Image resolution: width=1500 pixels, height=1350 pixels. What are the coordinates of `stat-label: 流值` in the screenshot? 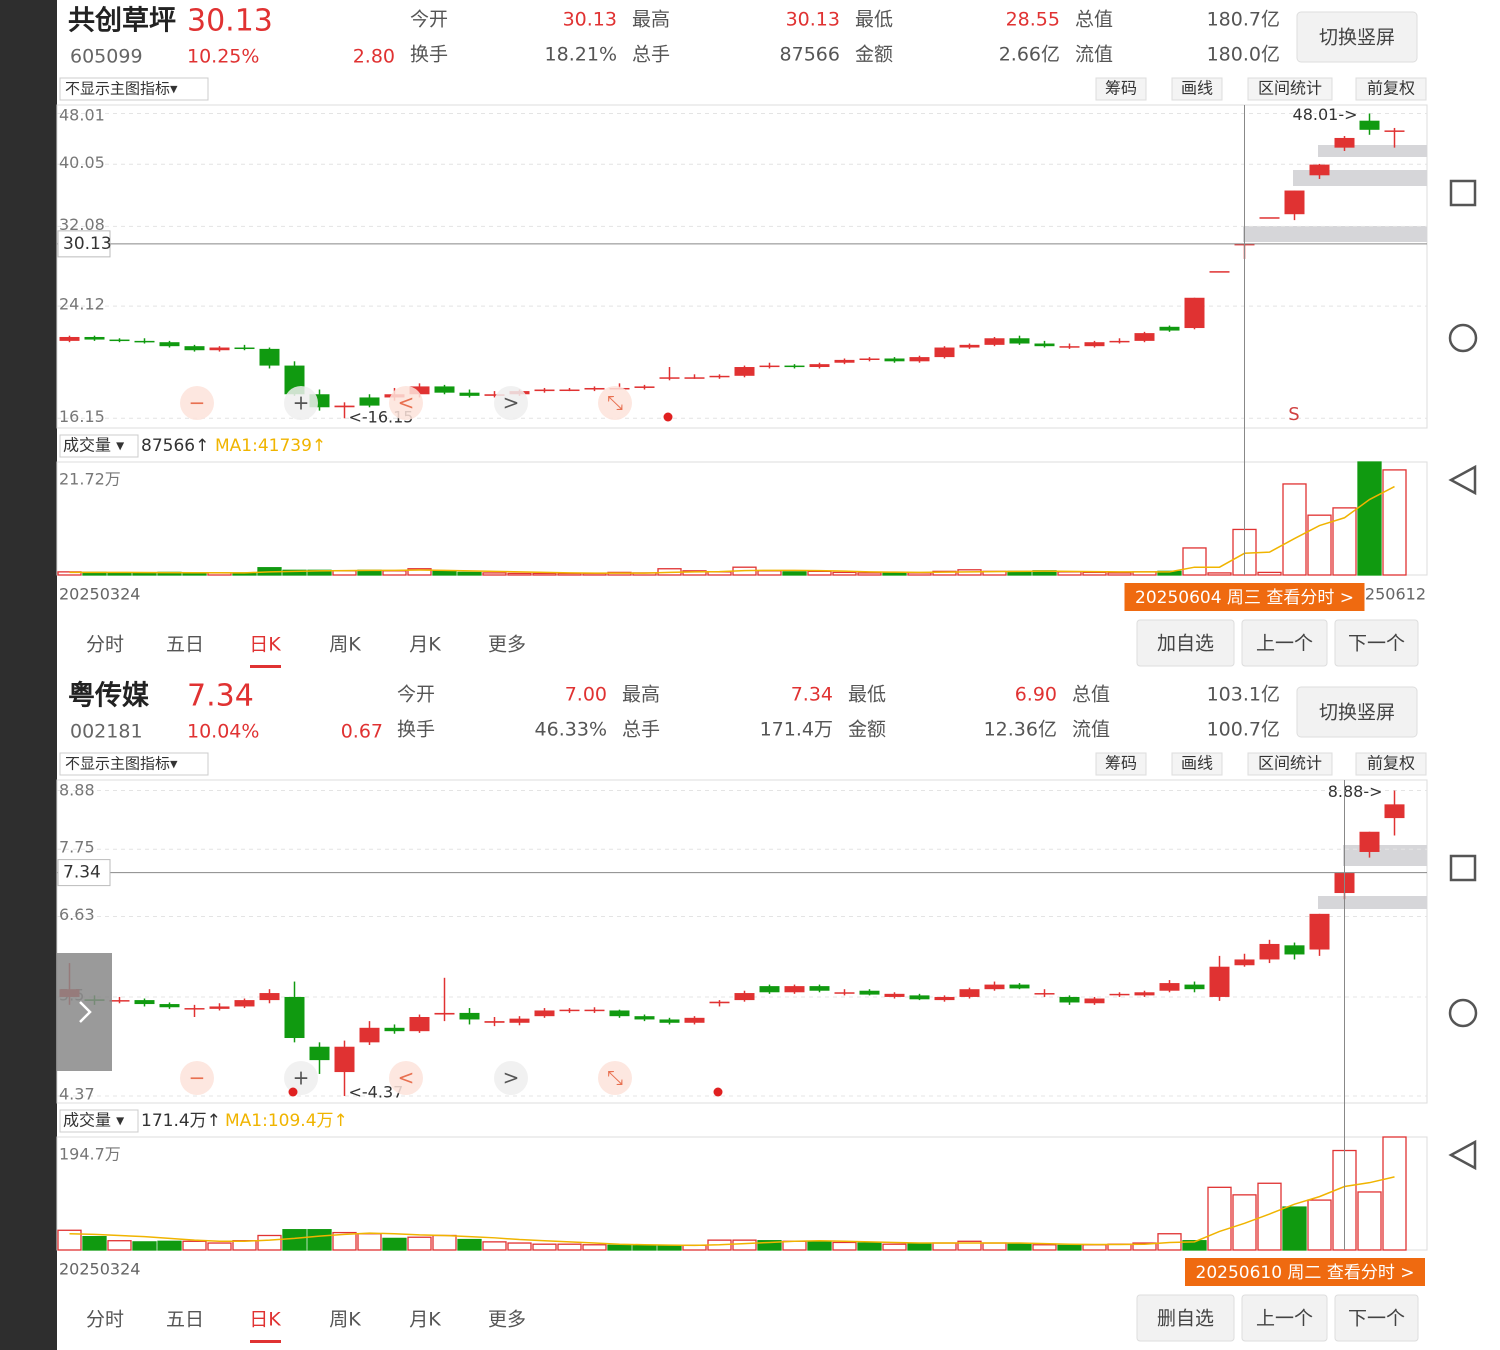 It's located at (1094, 55).